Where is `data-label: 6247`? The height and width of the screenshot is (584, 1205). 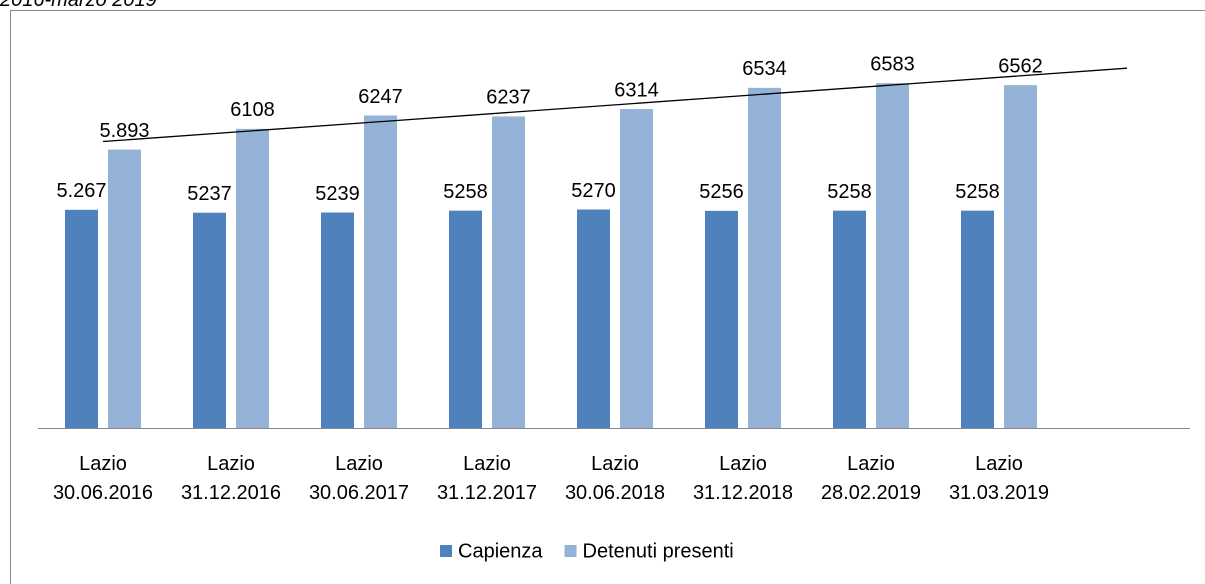 data-label: 6247 is located at coordinates (380, 97).